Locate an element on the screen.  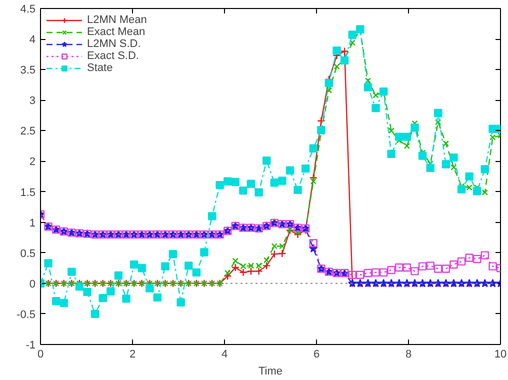
legend-label: L2MN S.D. is located at coordinates (114, 44).